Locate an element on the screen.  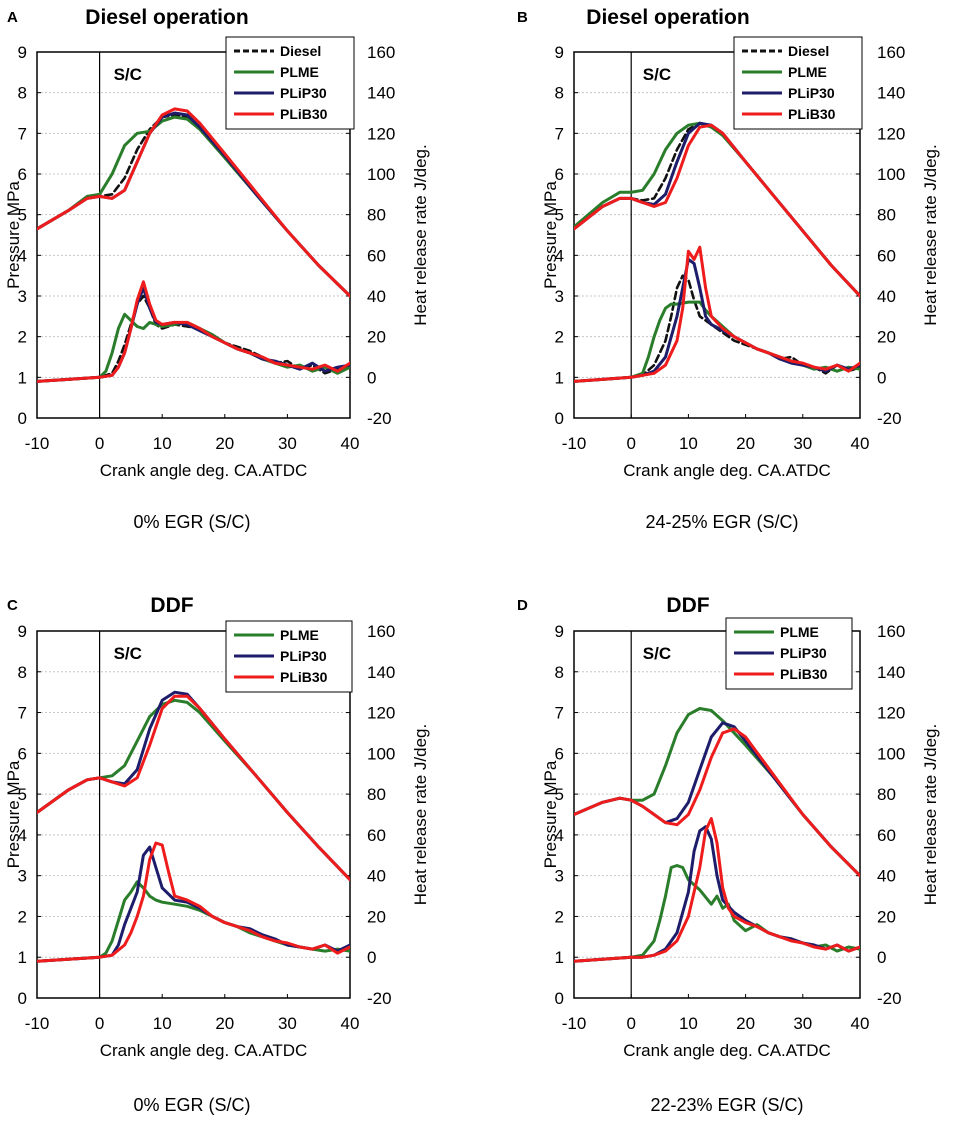
x-tick-label: 0 is located at coordinates (630, 1023).